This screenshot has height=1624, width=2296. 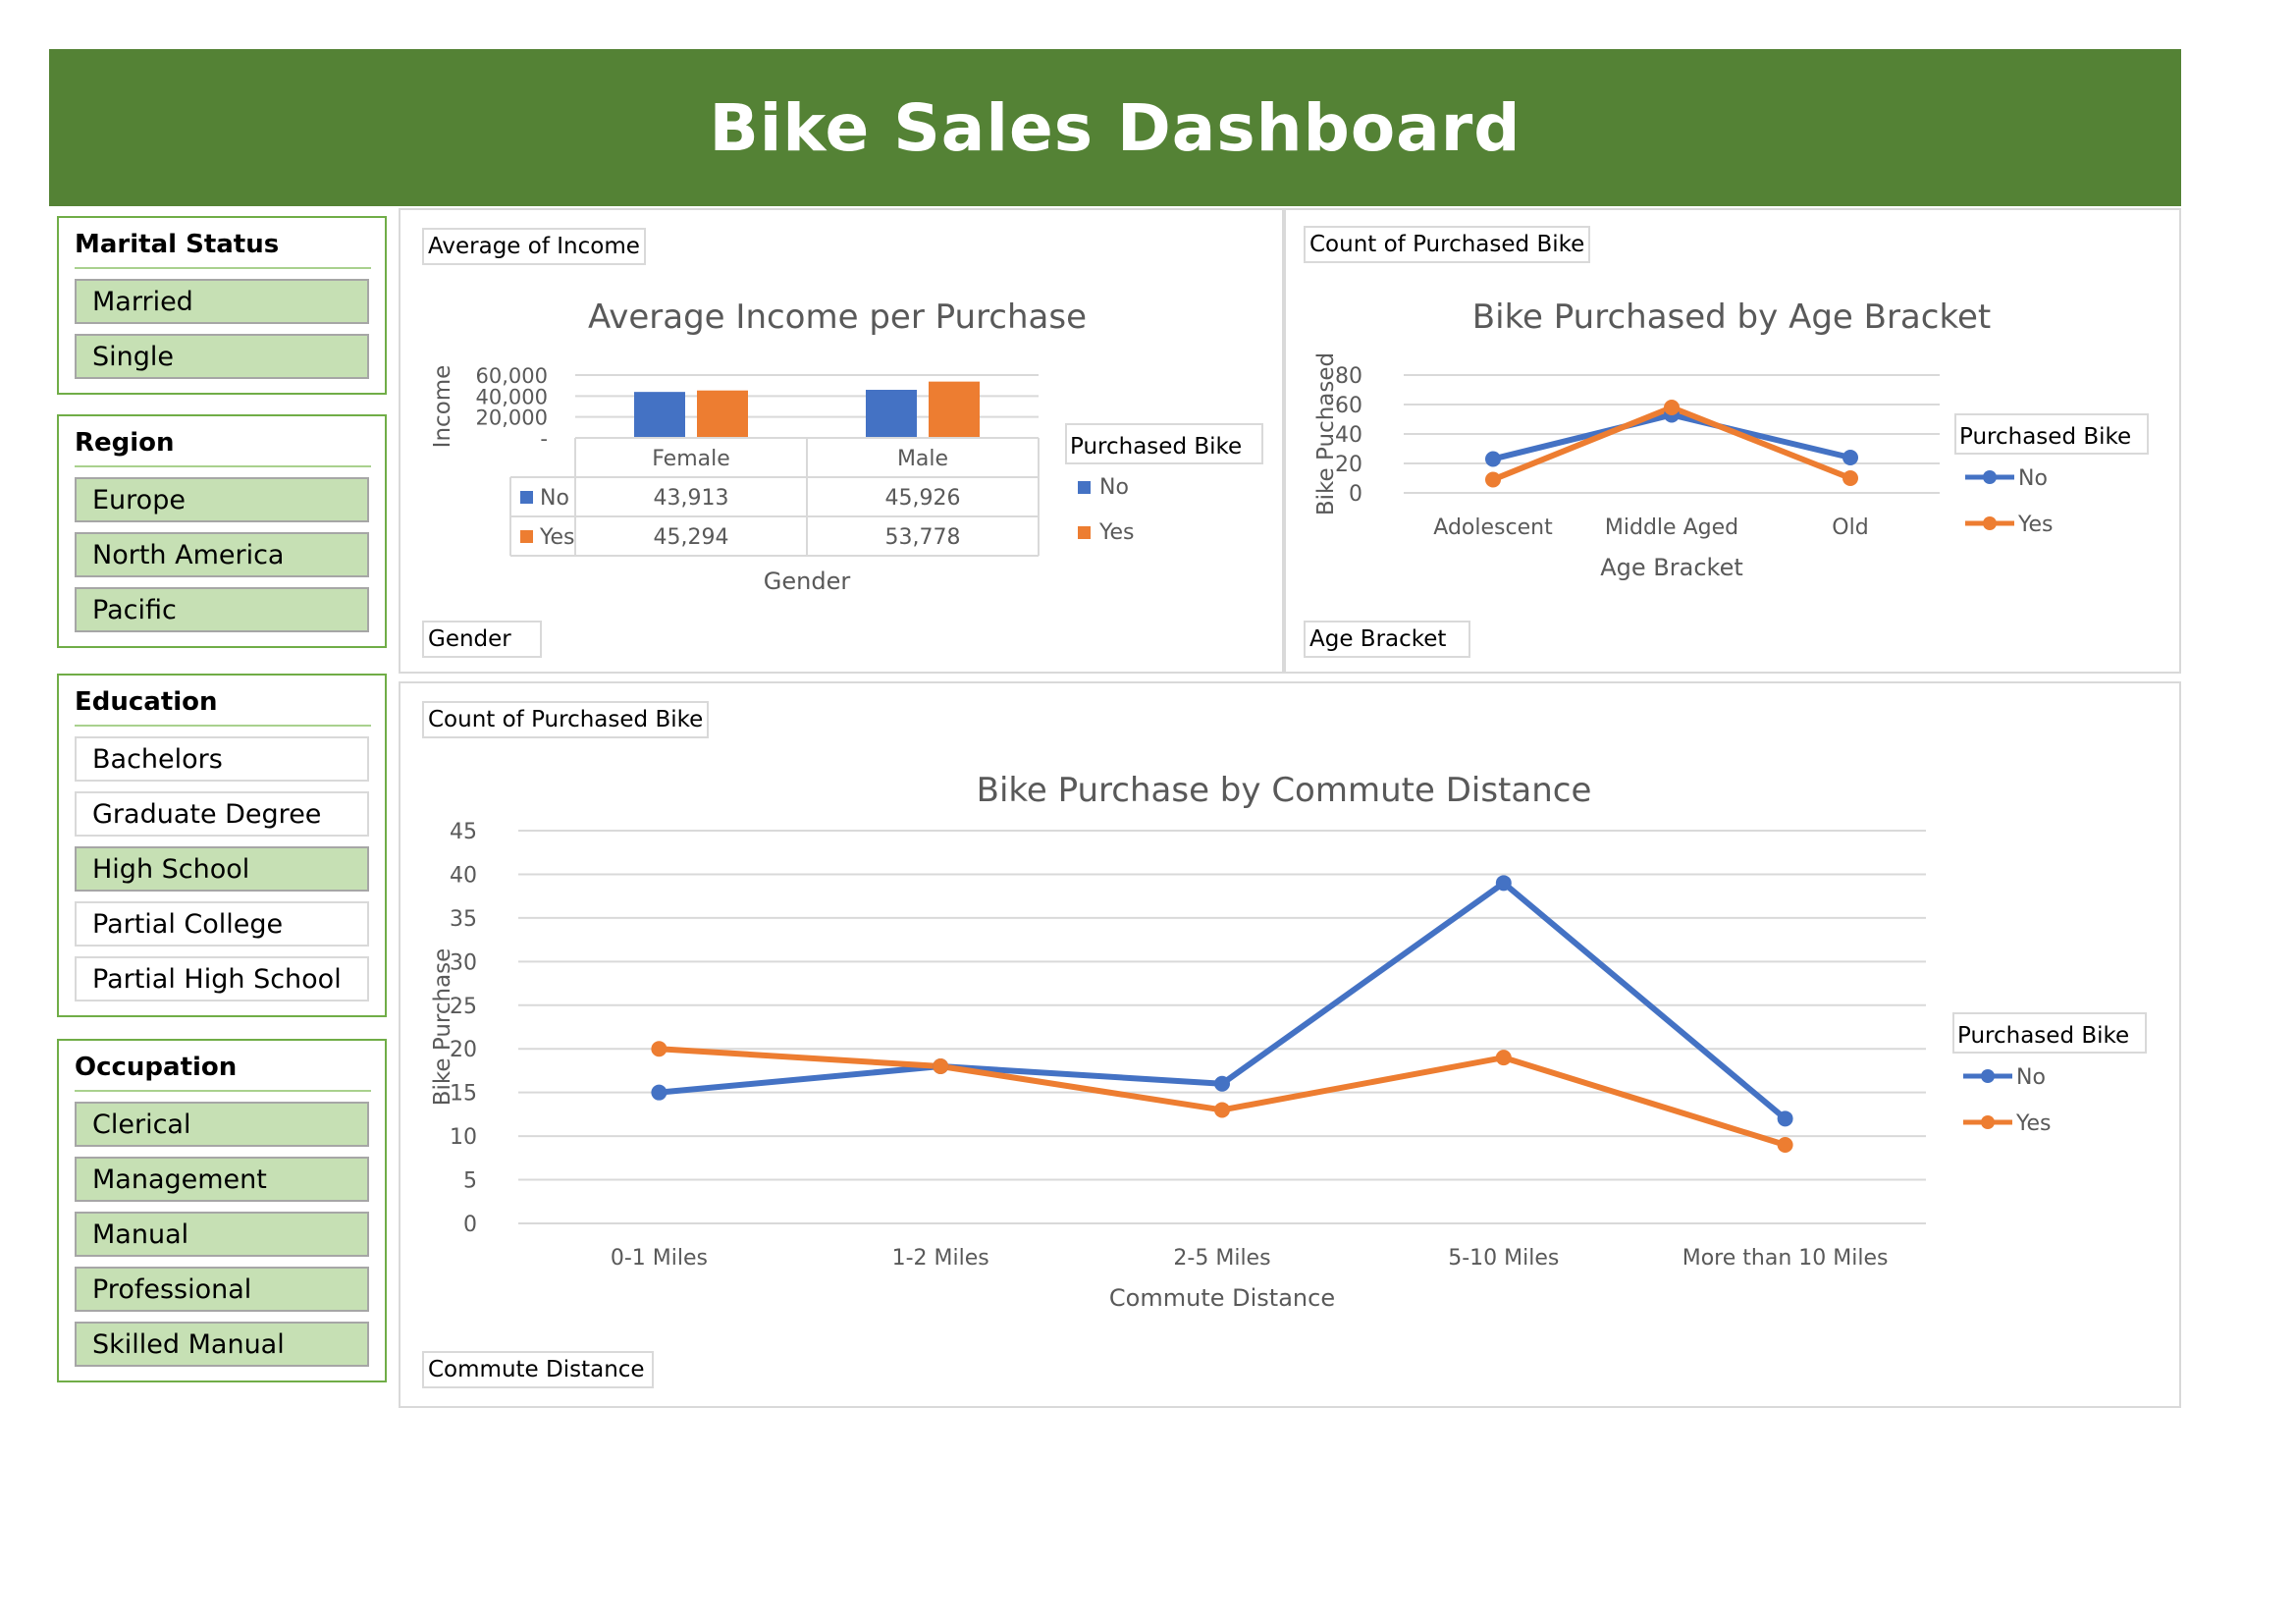 I want to click on slicer-item: Clerical, so click(x=222, y=1124).